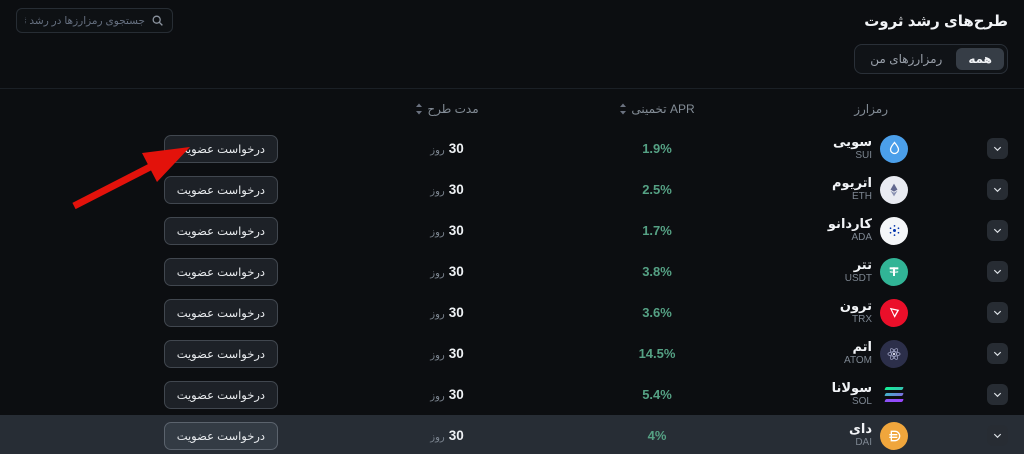 The width and height of the screenshot is (1024, 454). What do you see at coordinates (512, 312) in the screenshot?
I see `table-row-trx: ترون TRX 3.6% 30 روز درخواست عضویت` at bounding box center [512, 312].